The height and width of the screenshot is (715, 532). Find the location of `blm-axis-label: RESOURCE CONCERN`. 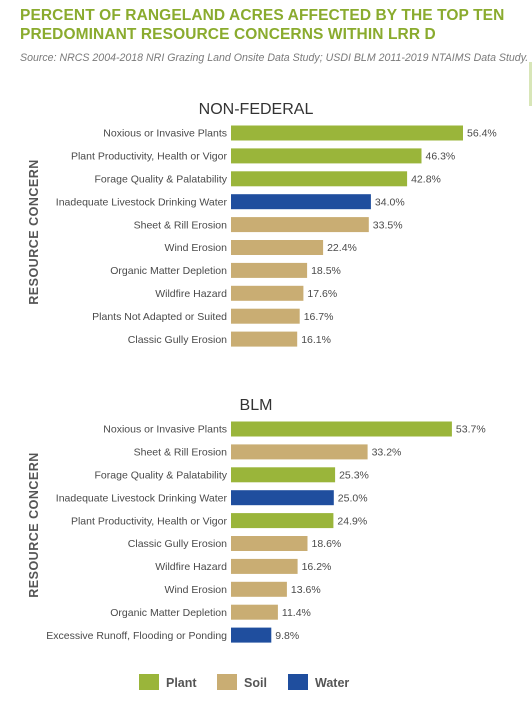

blm-axis-label: RESOURCE CONCERN is located at coordinates (34, 525).